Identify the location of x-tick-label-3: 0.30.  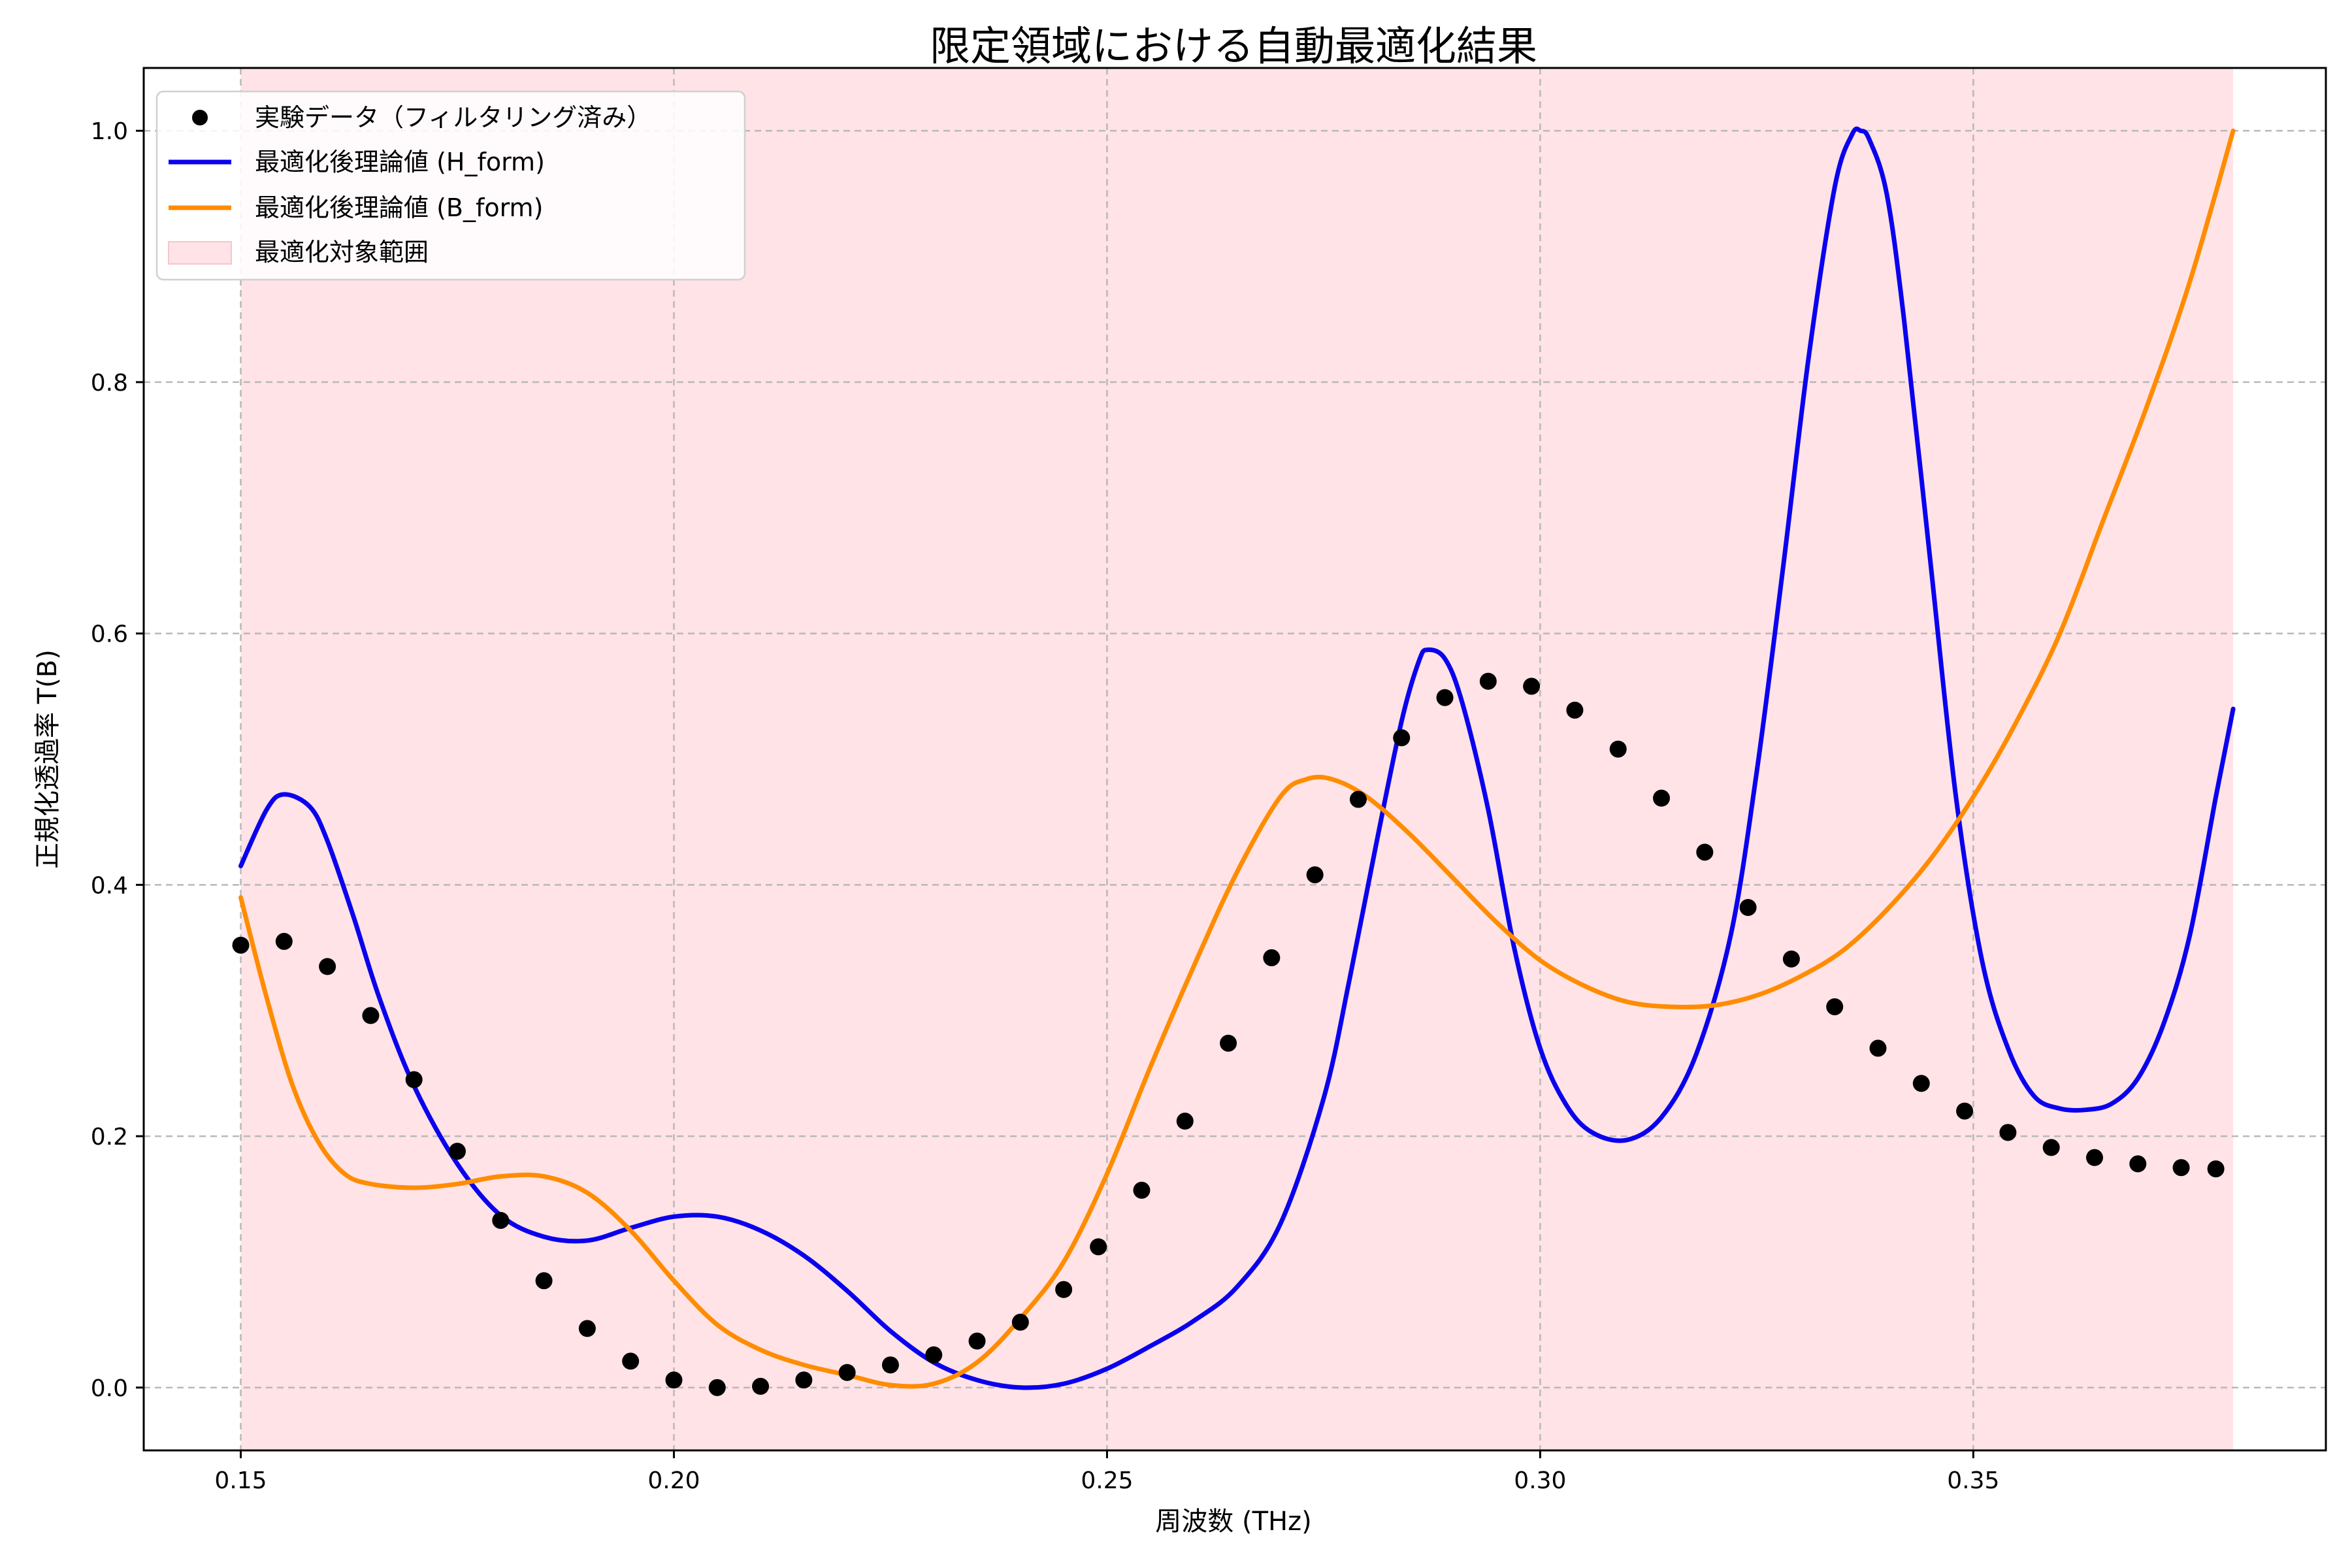
(1540, 1480).